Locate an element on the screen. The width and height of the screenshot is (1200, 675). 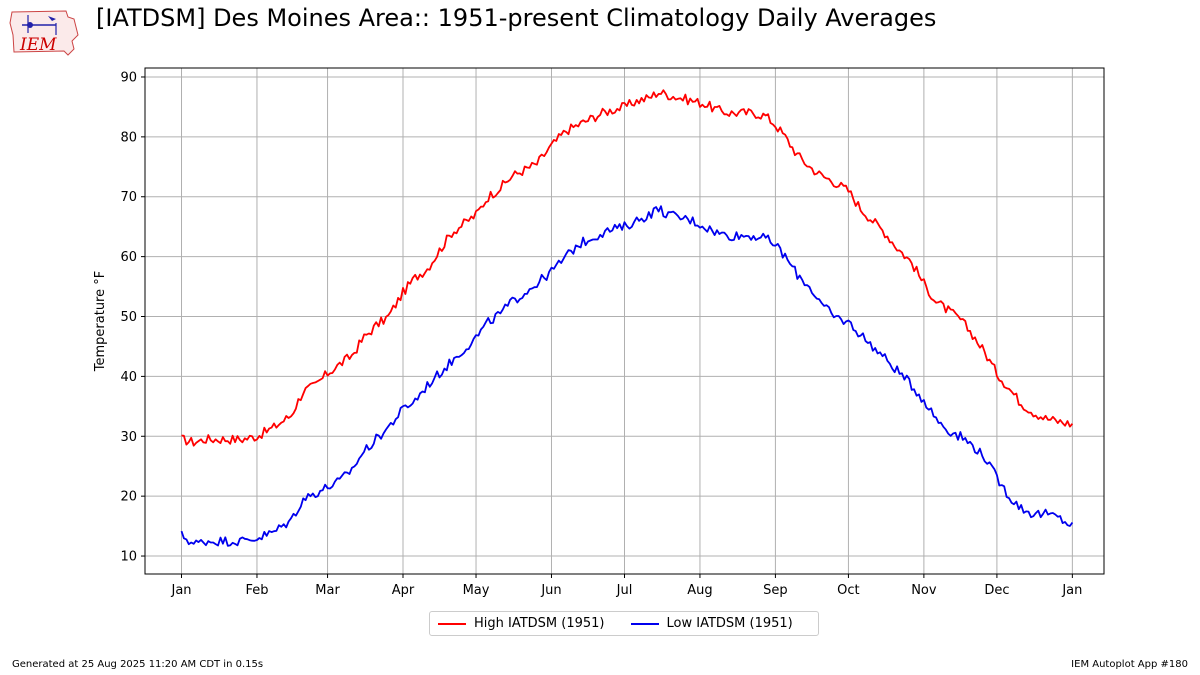
x-tick-label: Nov is located at coordinates (924, 590).